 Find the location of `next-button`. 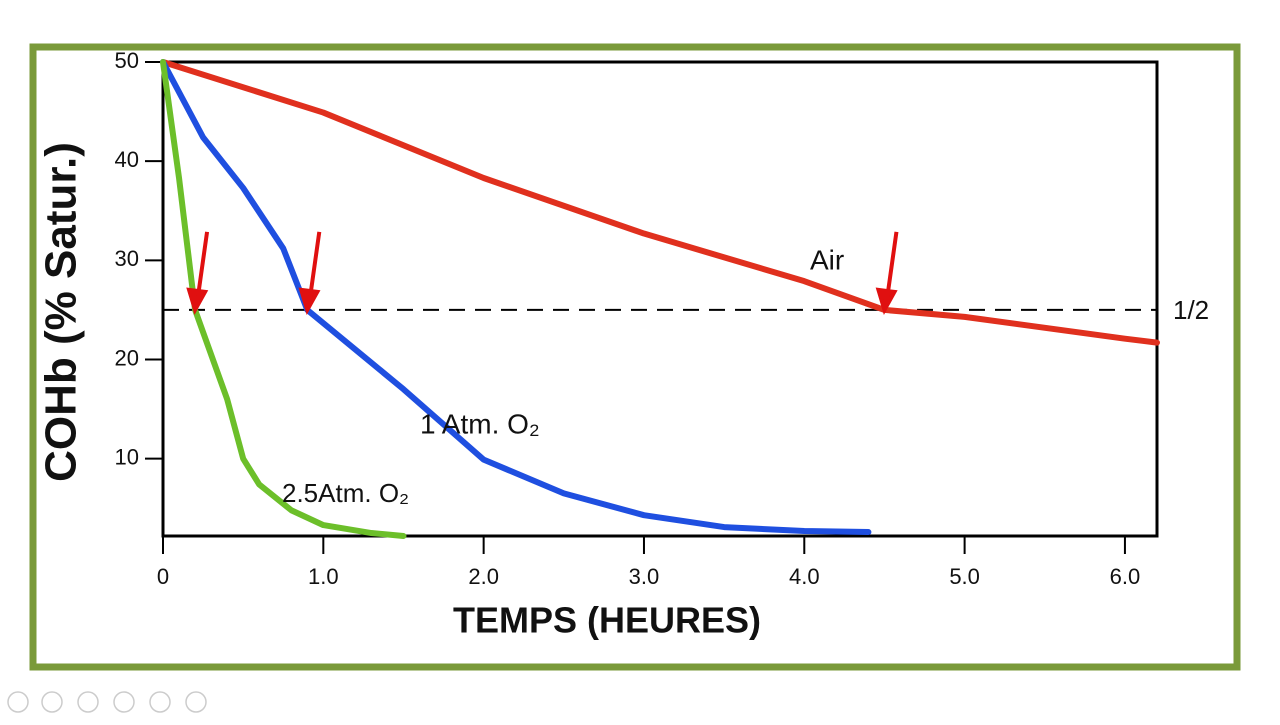

next-button is located at coordinates (52, 702).